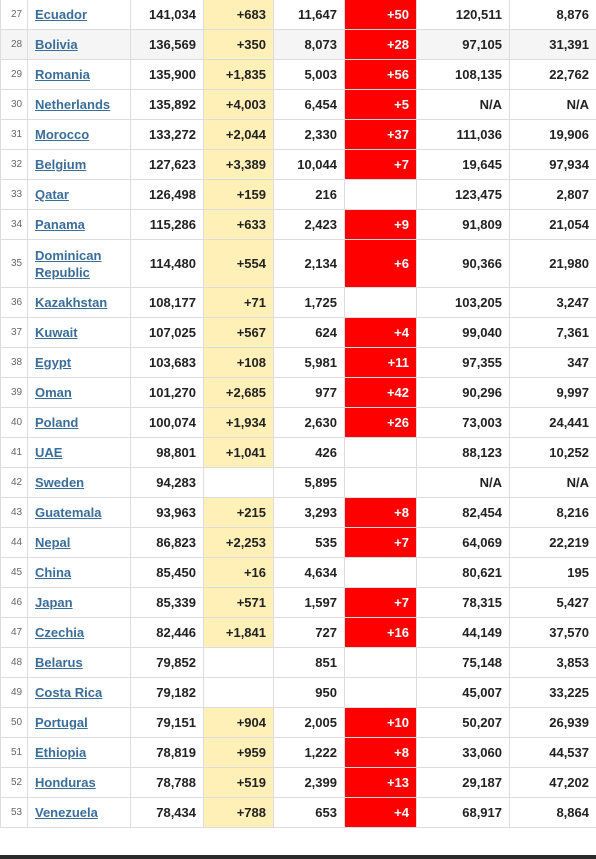 The image size is (596, 859). I want to click on country-link: Sweden, so click(60, 482).